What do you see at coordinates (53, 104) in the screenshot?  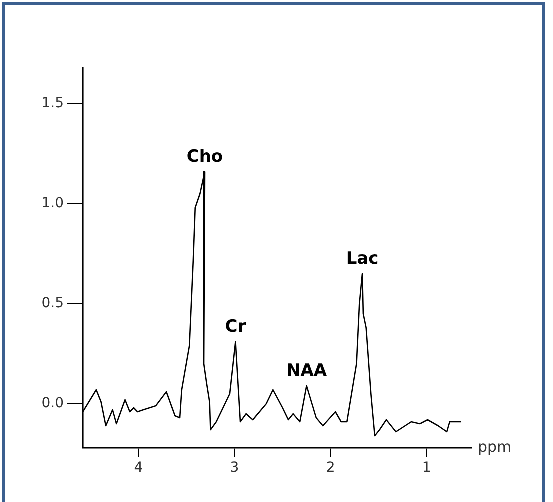 I see `y-tick-label: 1.5` at bounding box center [53, 104].